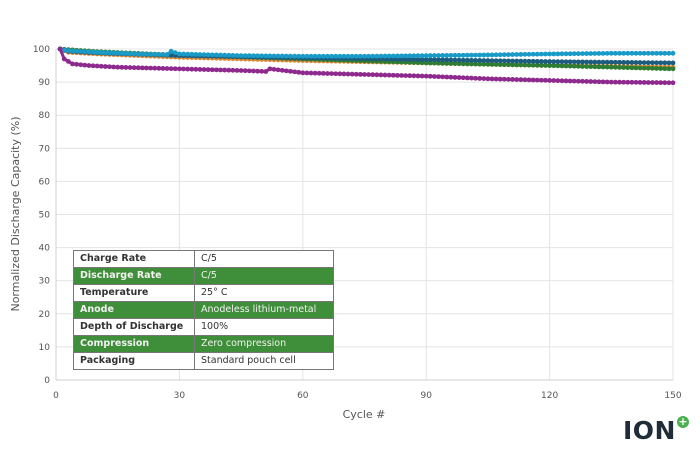 Image resolution: width=700 pixels, height=467 pixels. What do you see at coordinates (45, 149) in the screenshot?
I see `y-tick-label: 70` at bounding box center [45, 149].